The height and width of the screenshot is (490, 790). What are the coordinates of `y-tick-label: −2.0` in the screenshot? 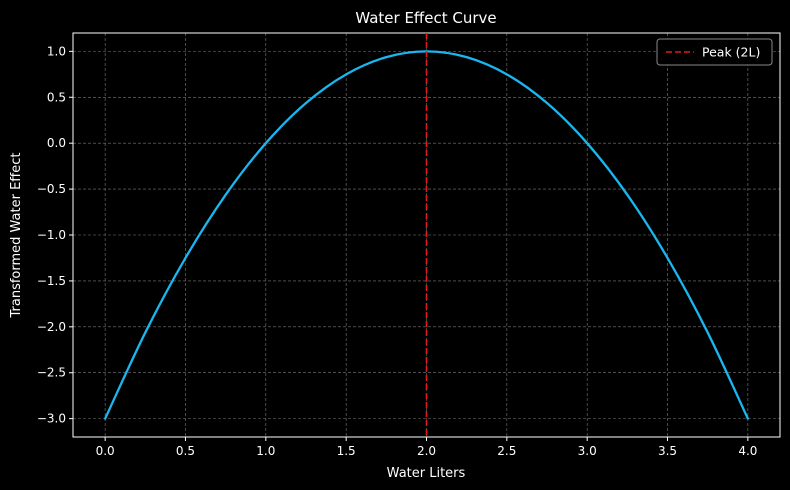 It's located at (51, 327).